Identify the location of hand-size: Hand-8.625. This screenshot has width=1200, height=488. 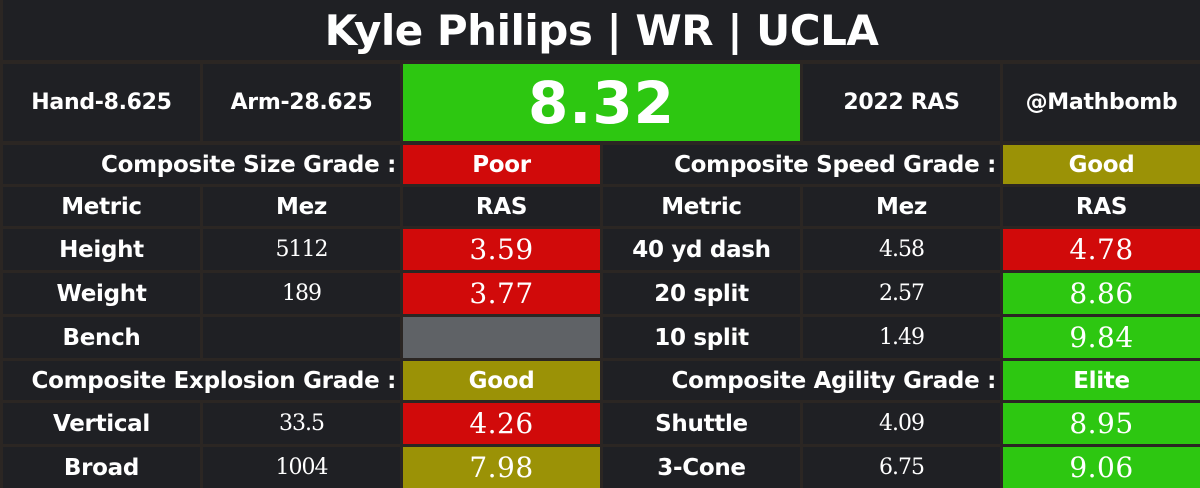
(101, 102).